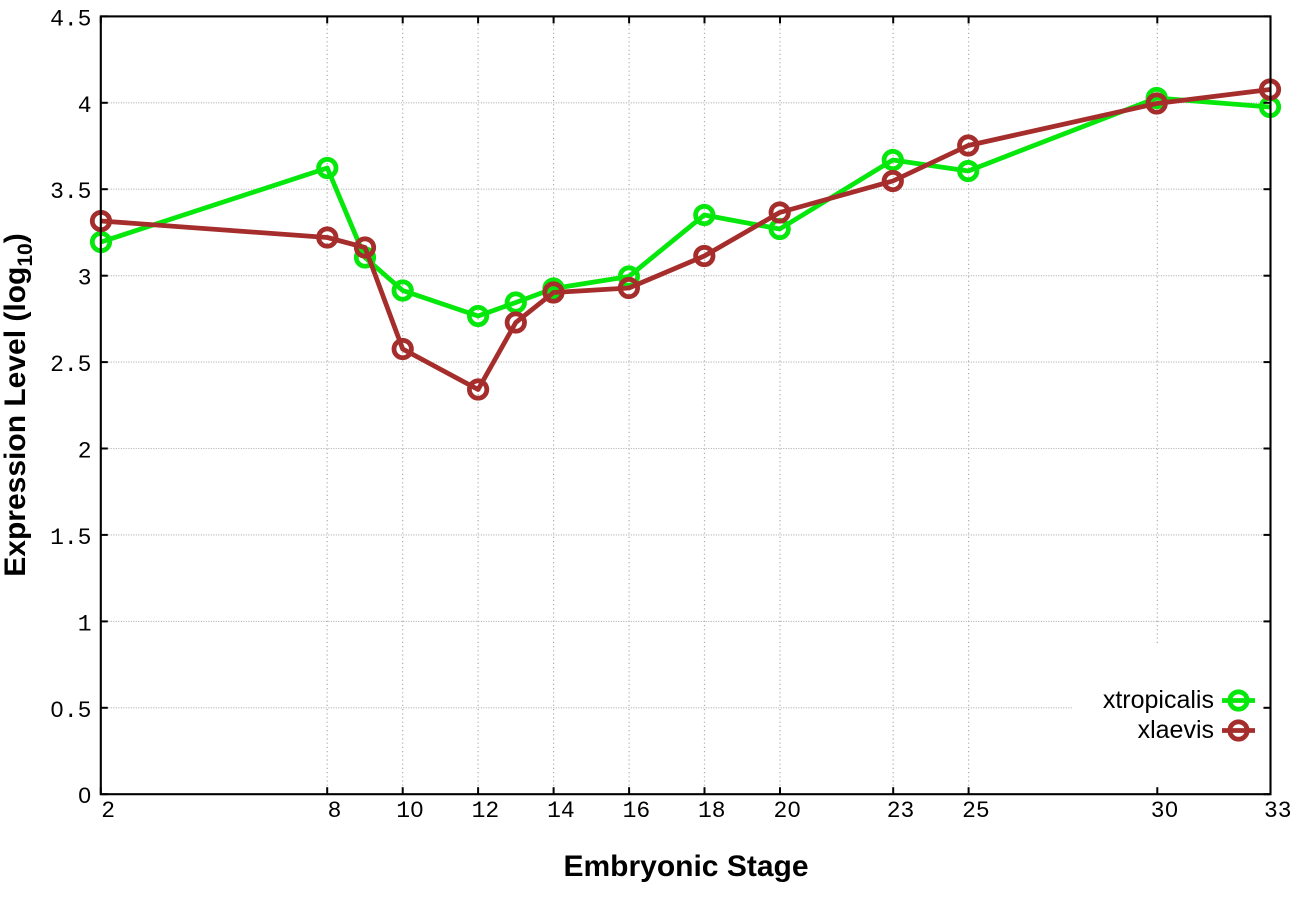 The width and height of the screenshot is (1296, 907). I want to click on svg-text: 23, so click(901, 811).